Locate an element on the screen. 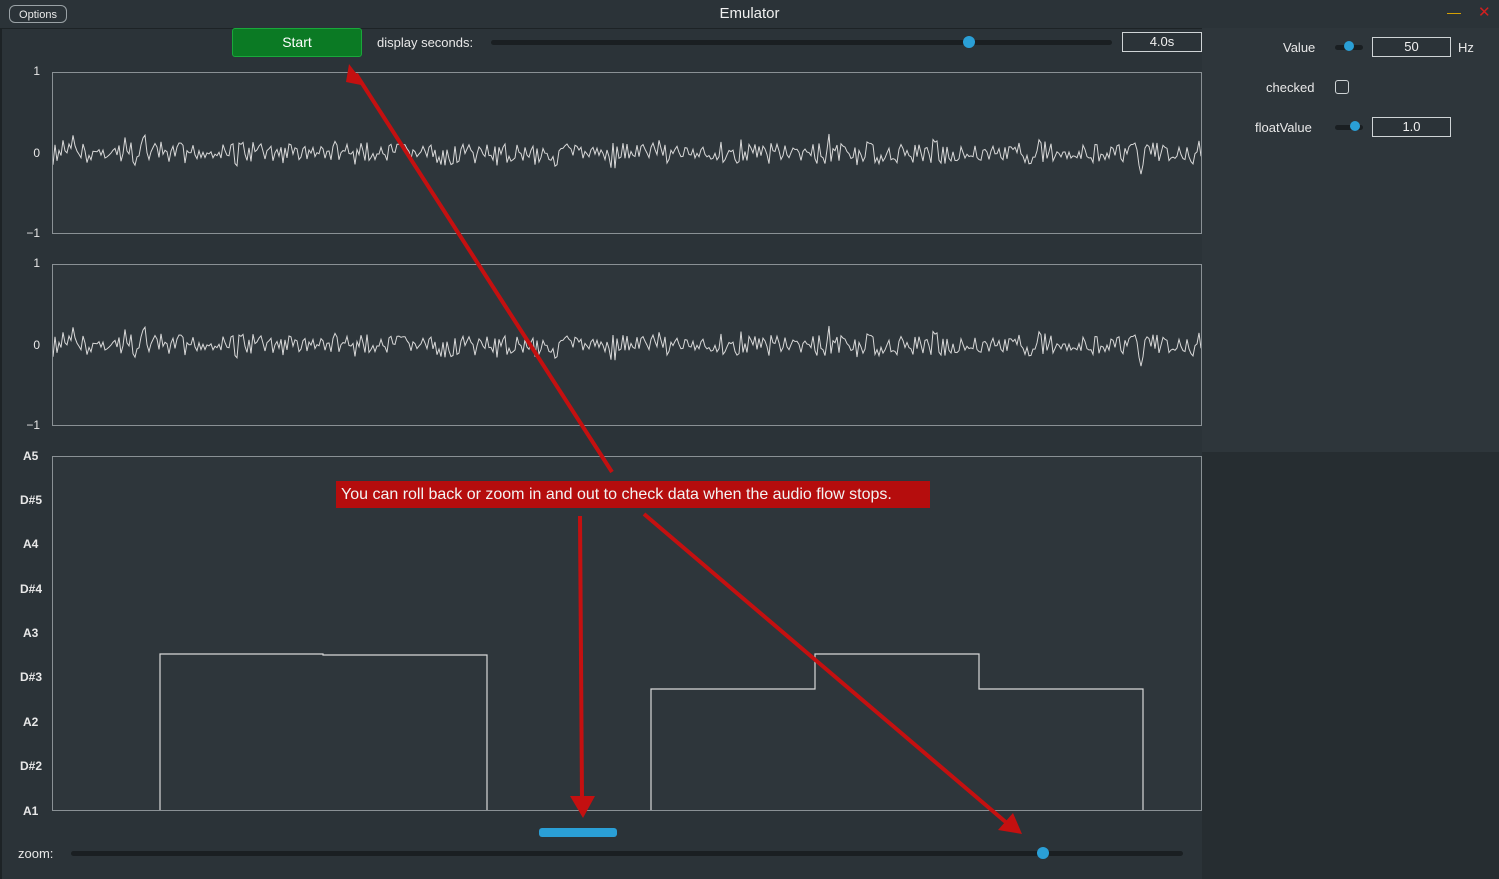 The width and height of the screenshot is (1499, 879). float-value-slider is located at coordinates (1349, 127).